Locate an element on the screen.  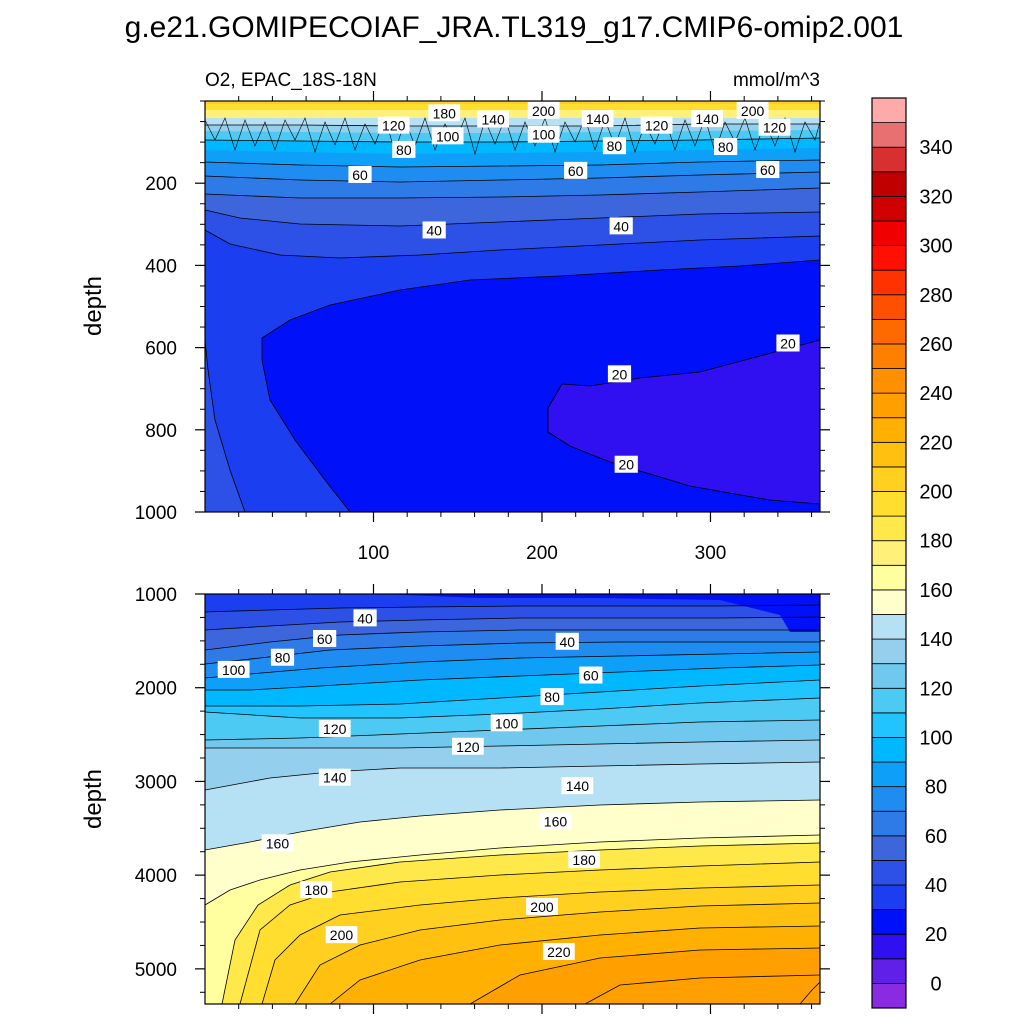
colorbar-tick-label: 120 is located at coordinates (935, 689).